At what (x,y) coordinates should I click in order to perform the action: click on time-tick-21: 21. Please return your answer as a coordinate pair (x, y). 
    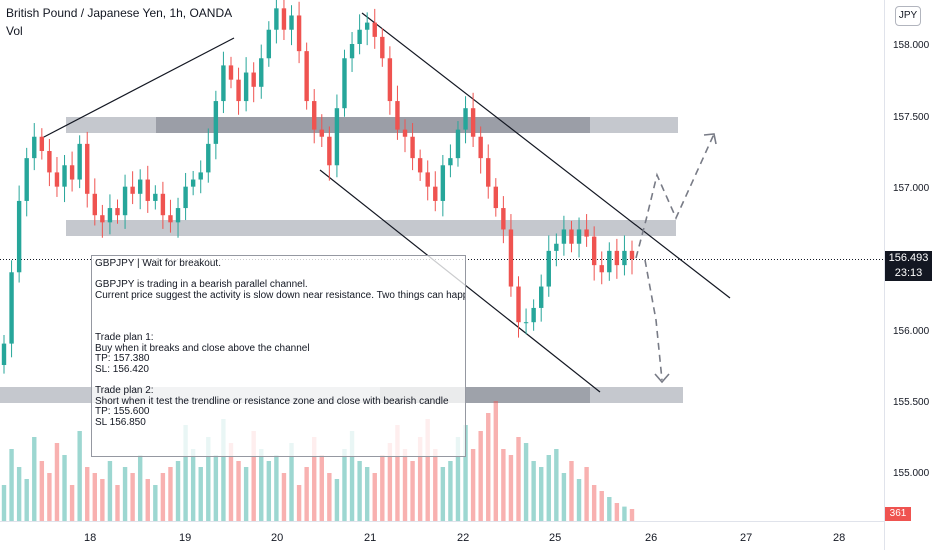
    Looking at the image, I should click on (370, 538).